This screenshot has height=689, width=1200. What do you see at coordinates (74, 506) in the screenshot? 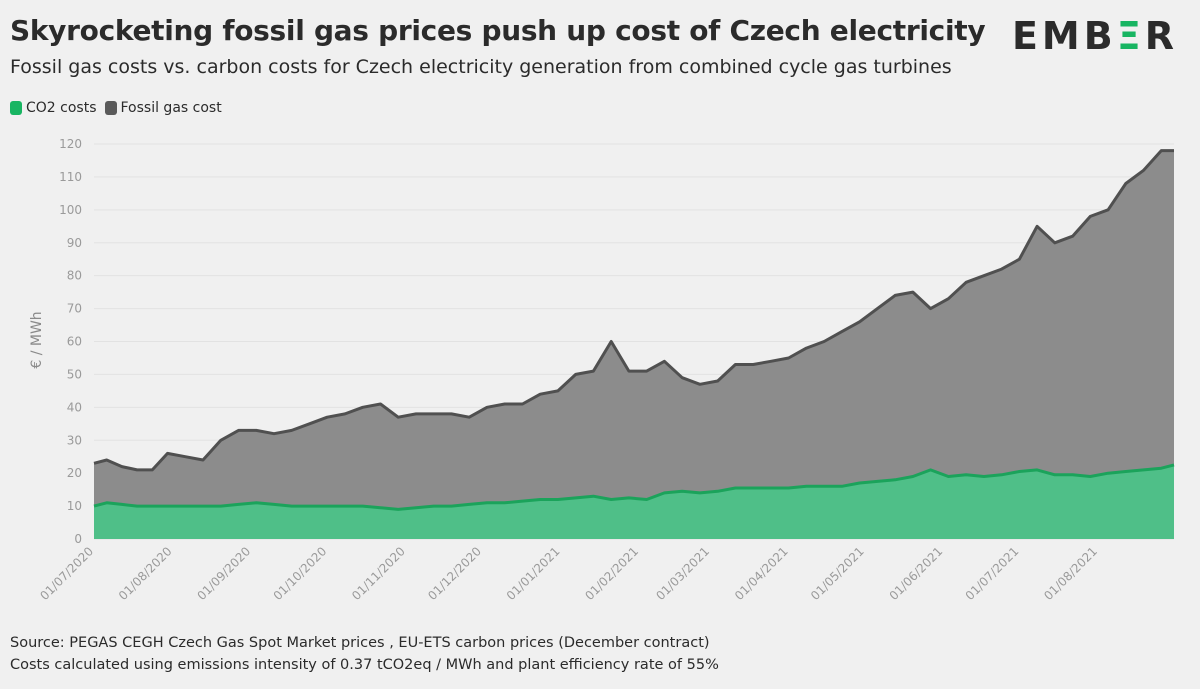
I see `y-tick-label: 10` at bounding box center [74, 506].